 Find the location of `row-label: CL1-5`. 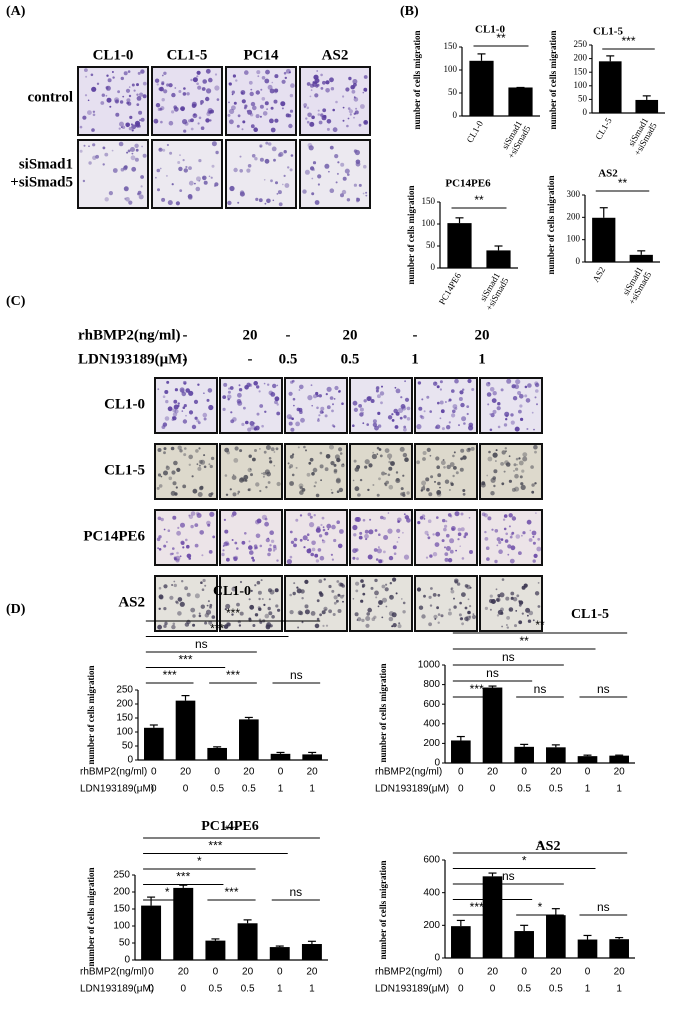

row-label: CL1-5 is located at coordinates (124, 470).